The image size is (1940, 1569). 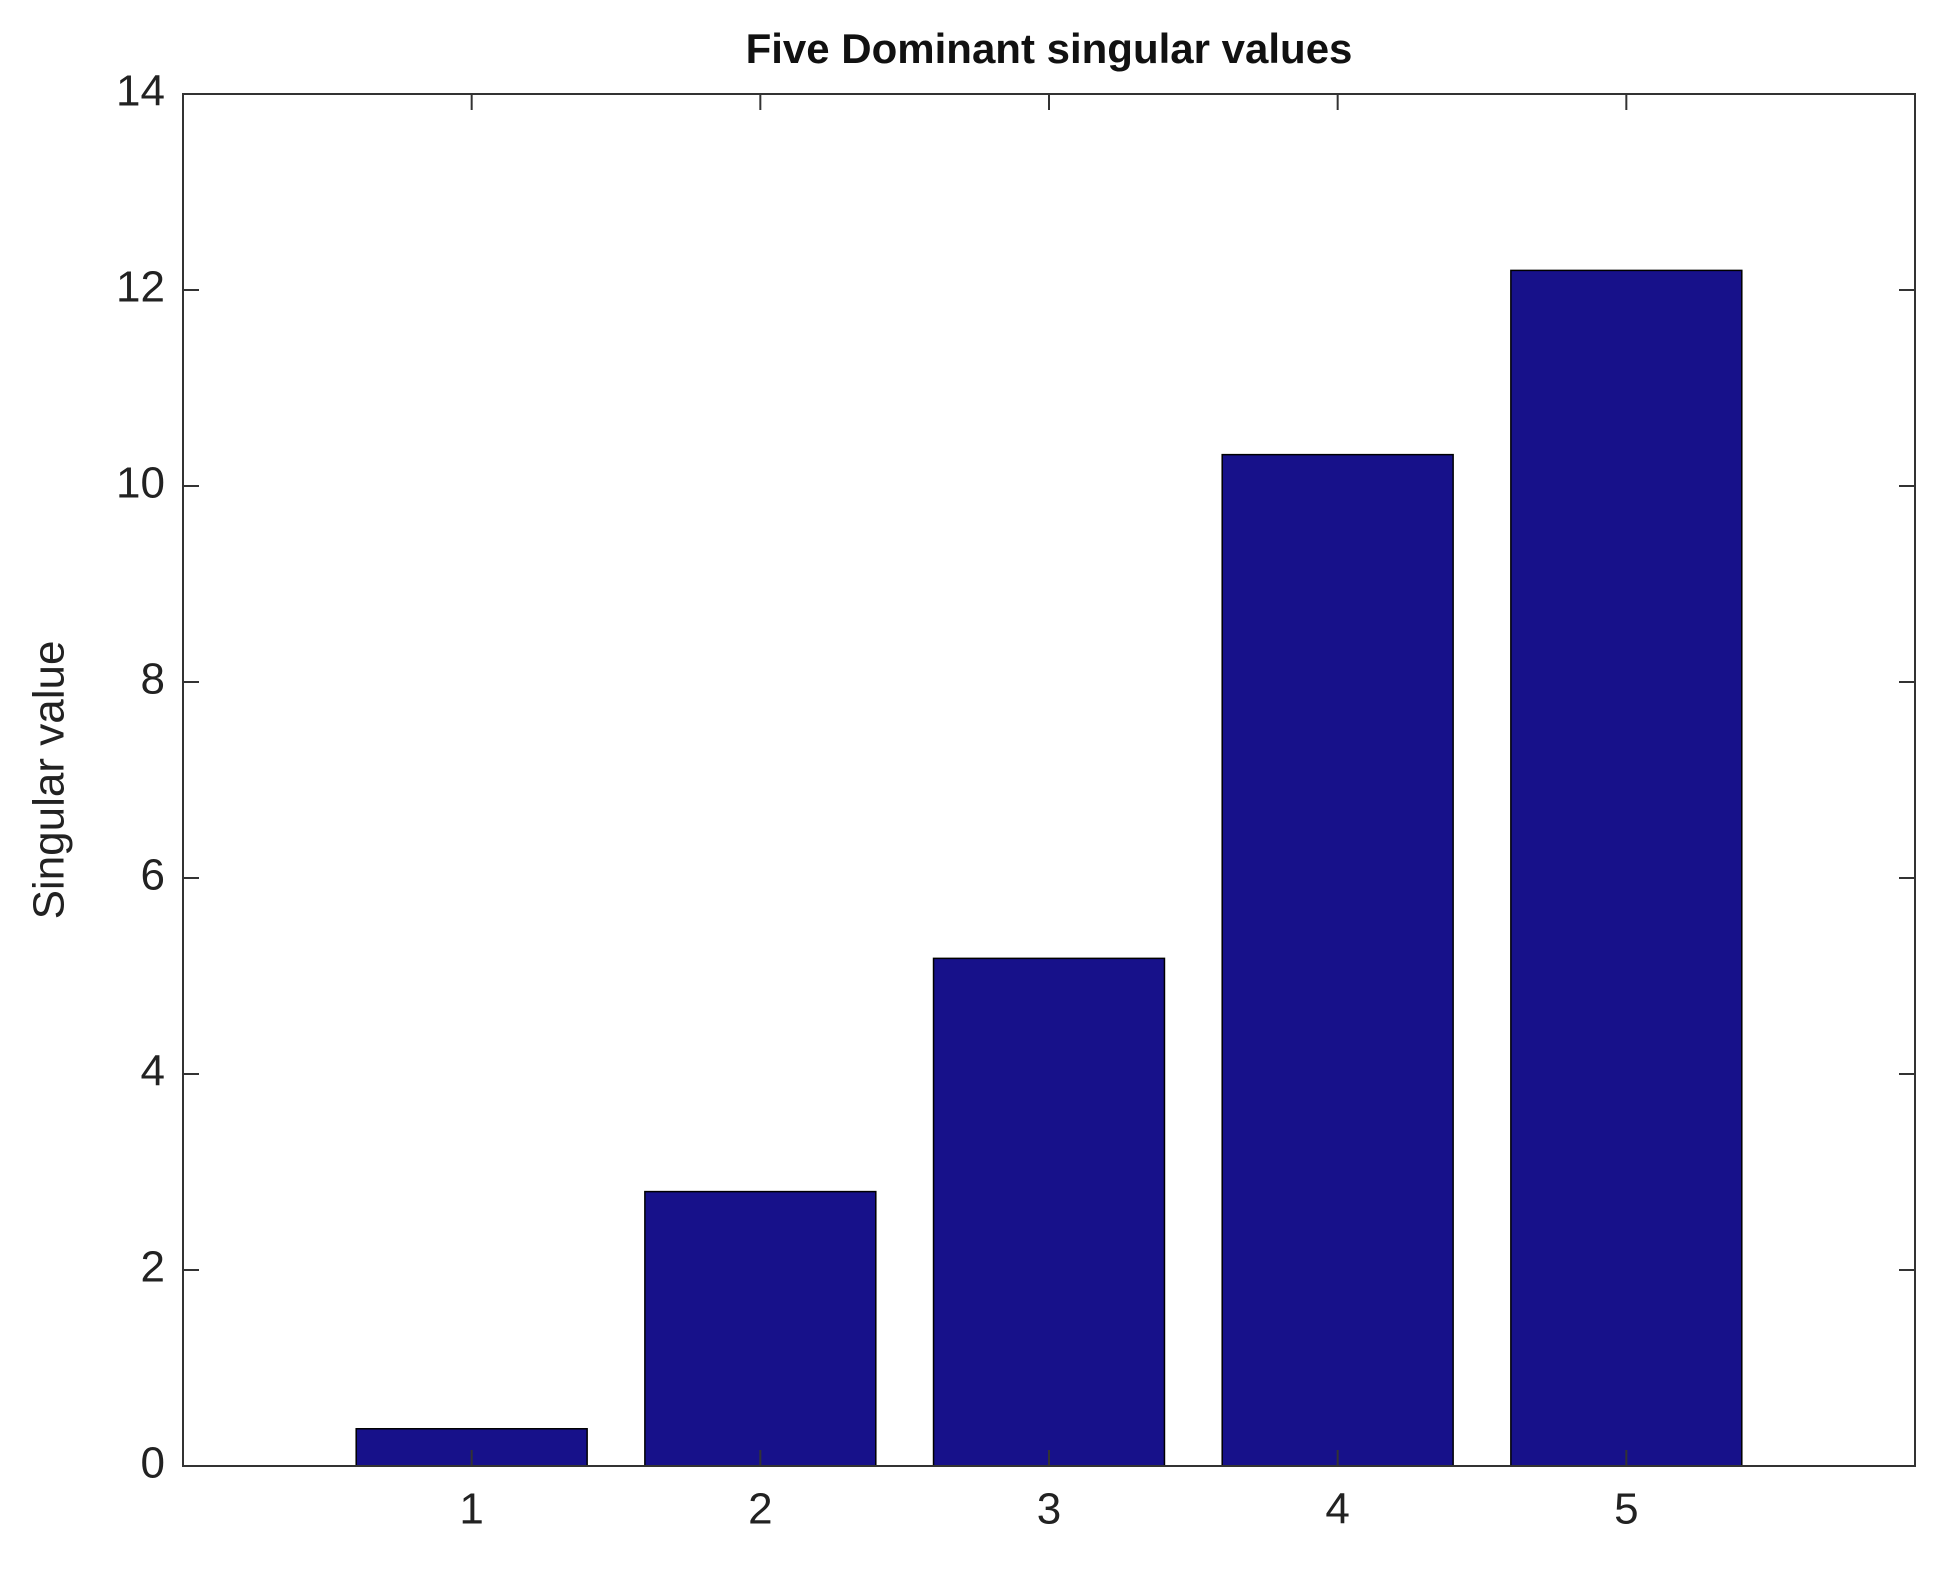 What do you see at coordinates (1337, 1509) in the screenshot?
I see `x-tick-label: 4` at bounding box center [1337, 1509].